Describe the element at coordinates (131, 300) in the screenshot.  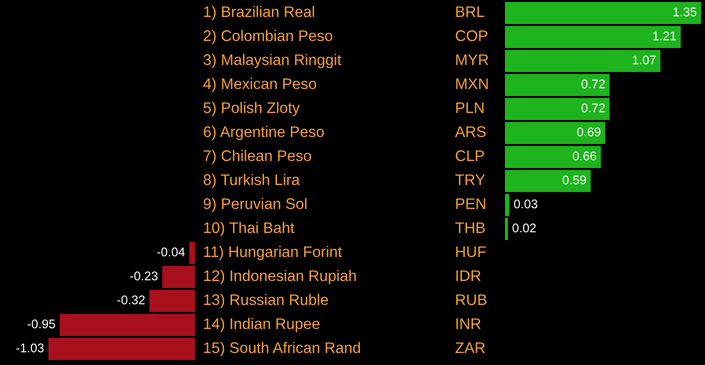
I see `data-label: -0.32` at that location.